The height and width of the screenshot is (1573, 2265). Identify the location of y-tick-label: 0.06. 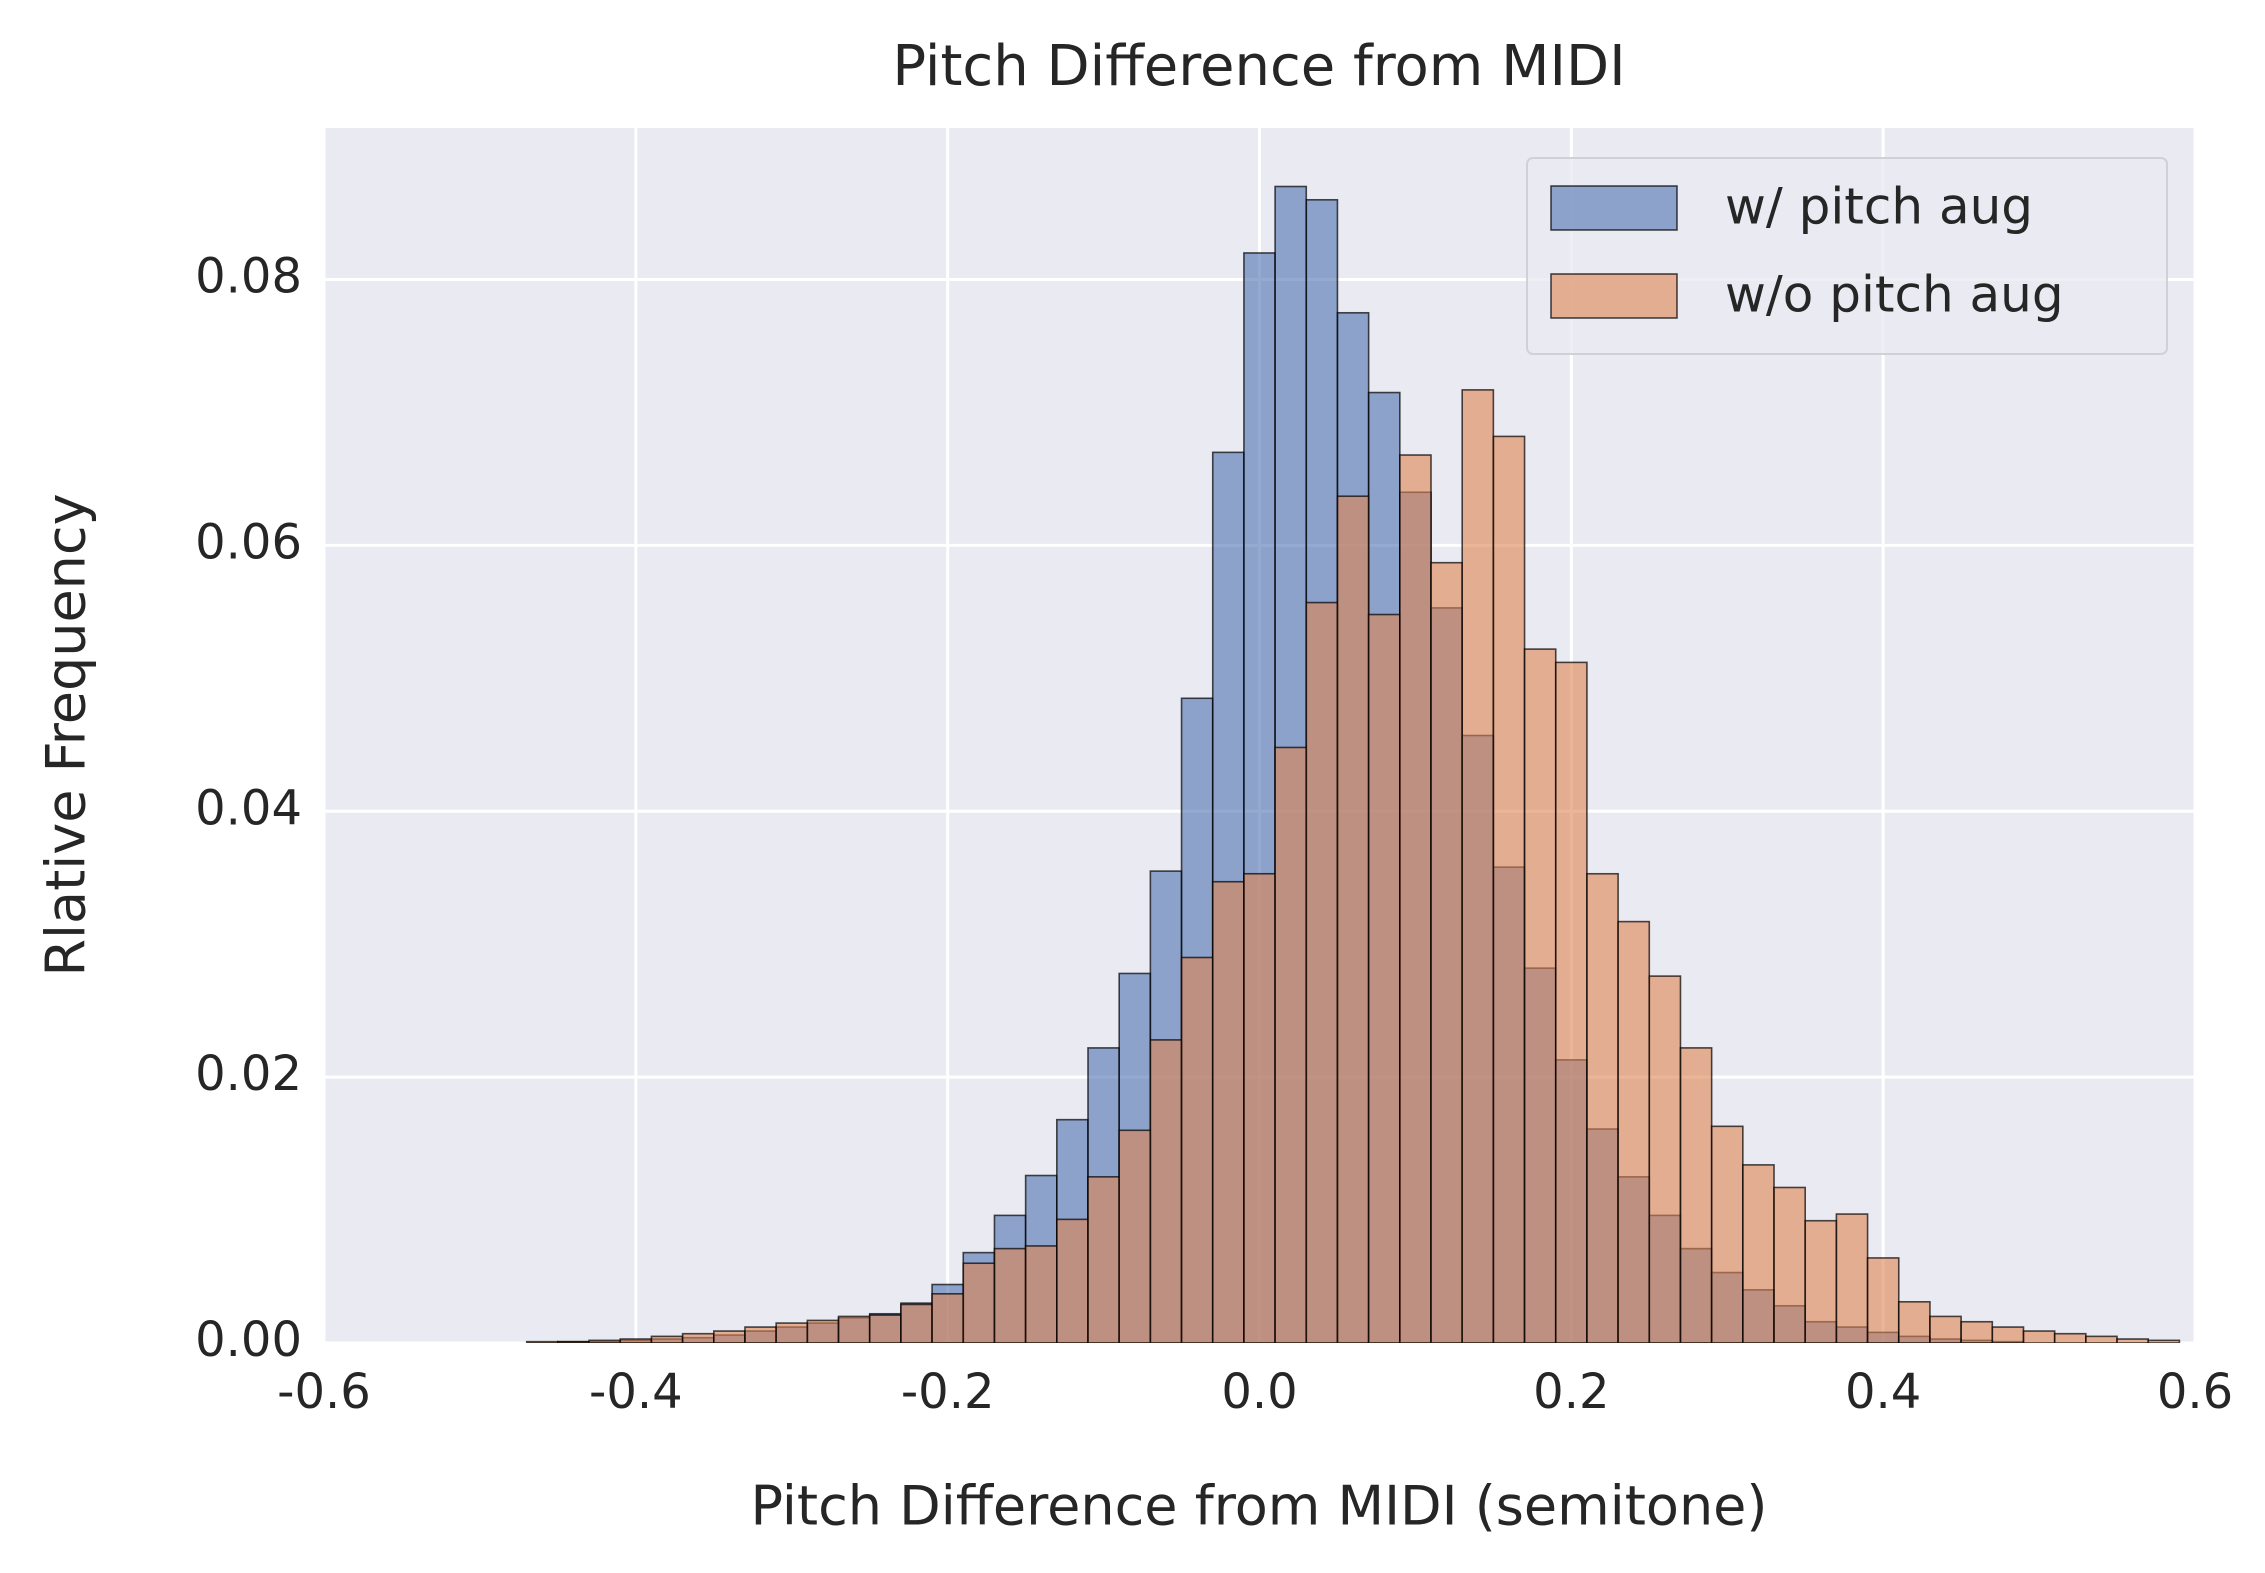
(248, 542).